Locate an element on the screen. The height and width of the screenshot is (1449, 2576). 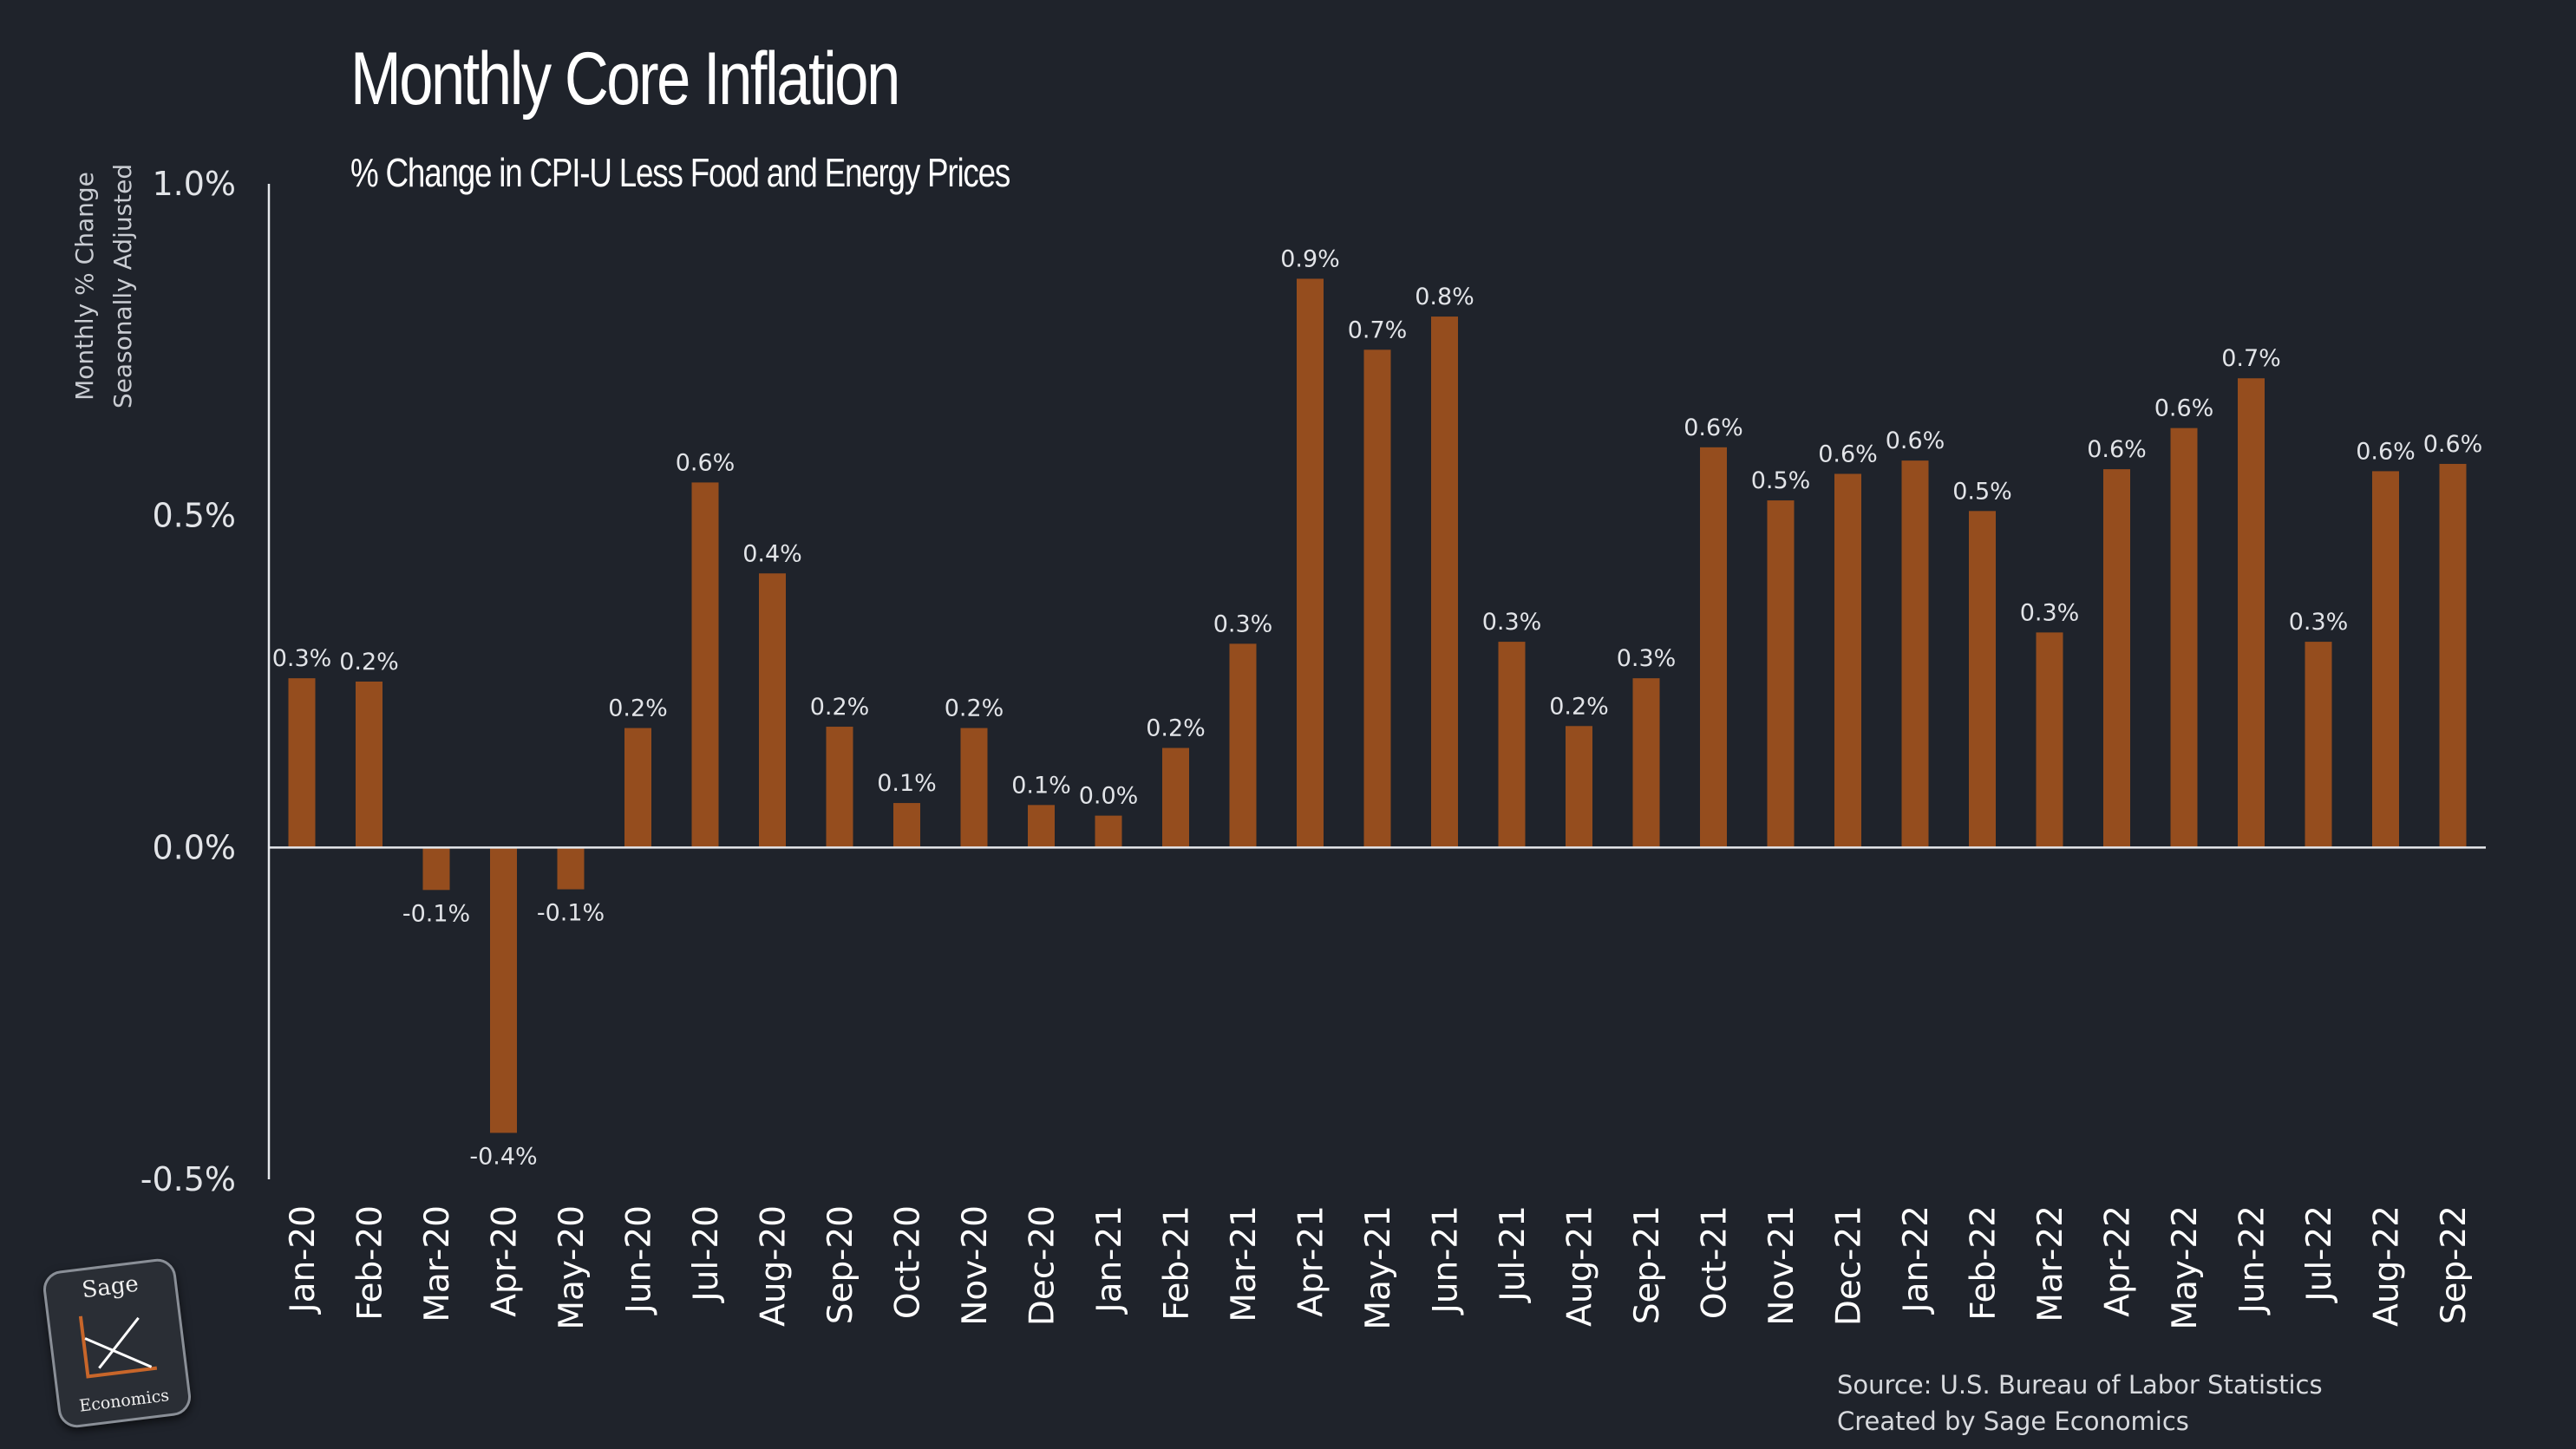
x-tick-label: Aug-20 is located at coordinates (774, 1266).